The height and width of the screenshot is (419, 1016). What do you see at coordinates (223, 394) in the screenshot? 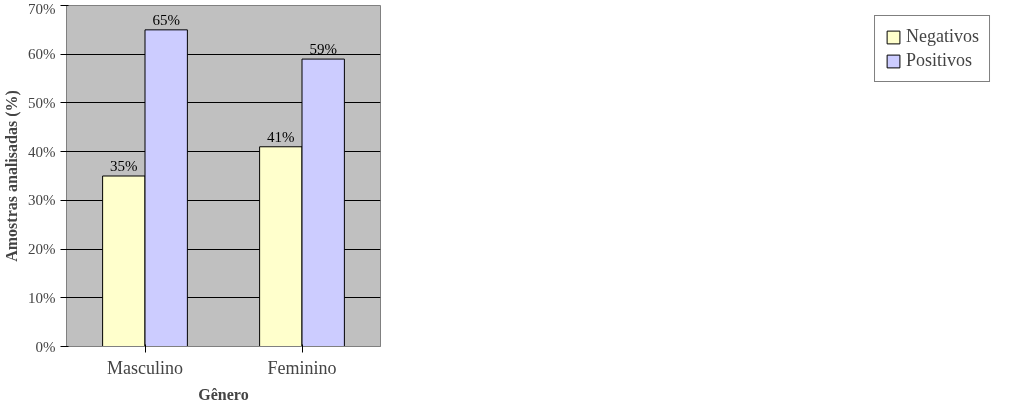
I see `x-axis-title: Gênero` at bounding box center [223, 394].